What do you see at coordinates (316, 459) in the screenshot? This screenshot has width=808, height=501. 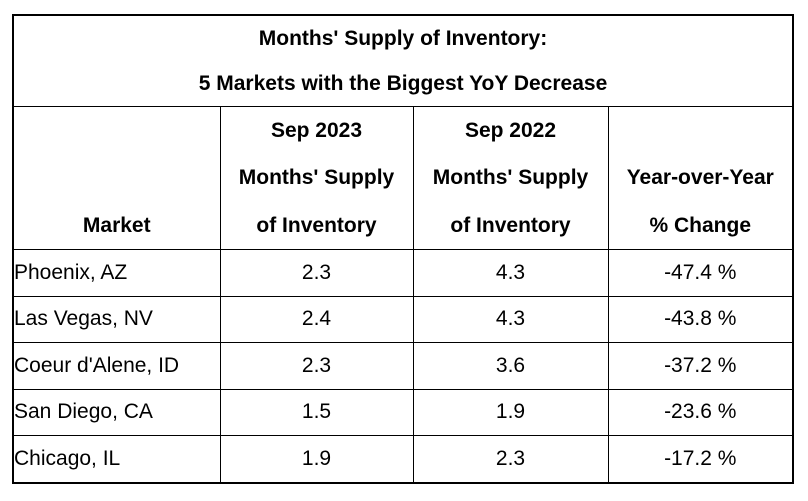 I see `sep2023-supply-cell: 1.9` at bounding box center [316, 459].